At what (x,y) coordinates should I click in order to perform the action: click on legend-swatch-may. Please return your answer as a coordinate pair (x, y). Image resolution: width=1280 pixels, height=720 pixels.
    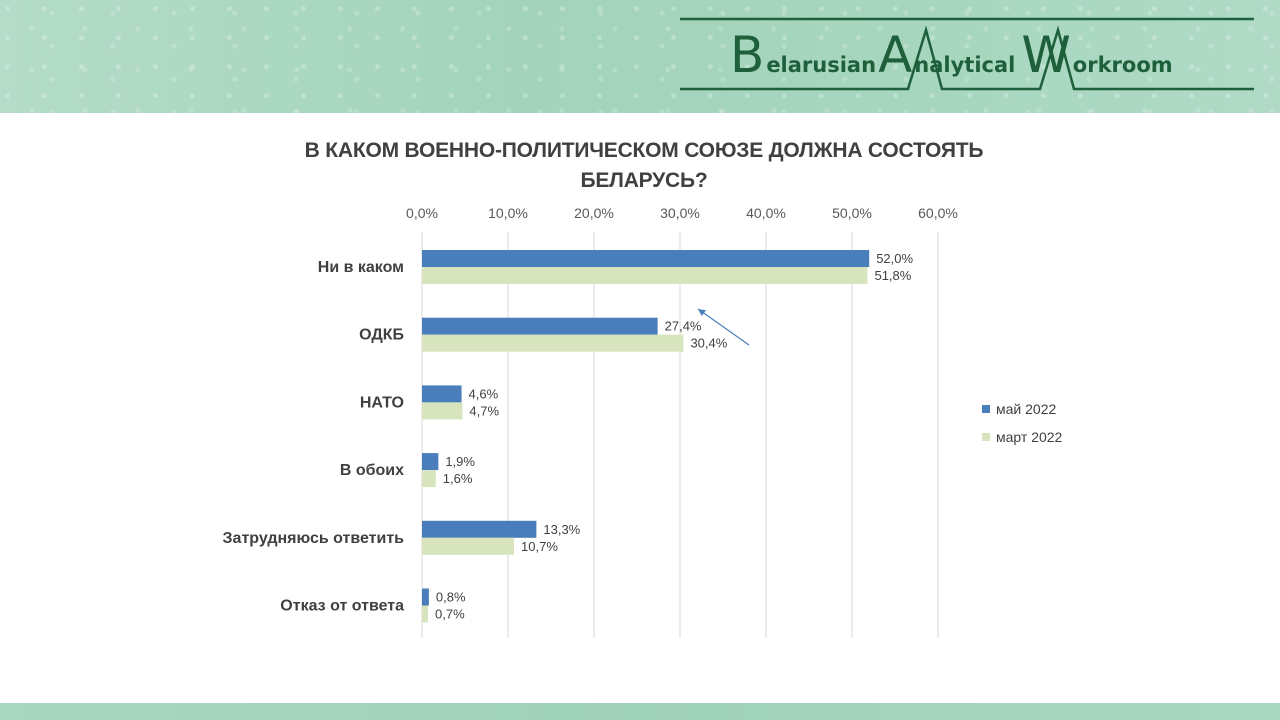
    Looking at the image, I should click on (986, 409).